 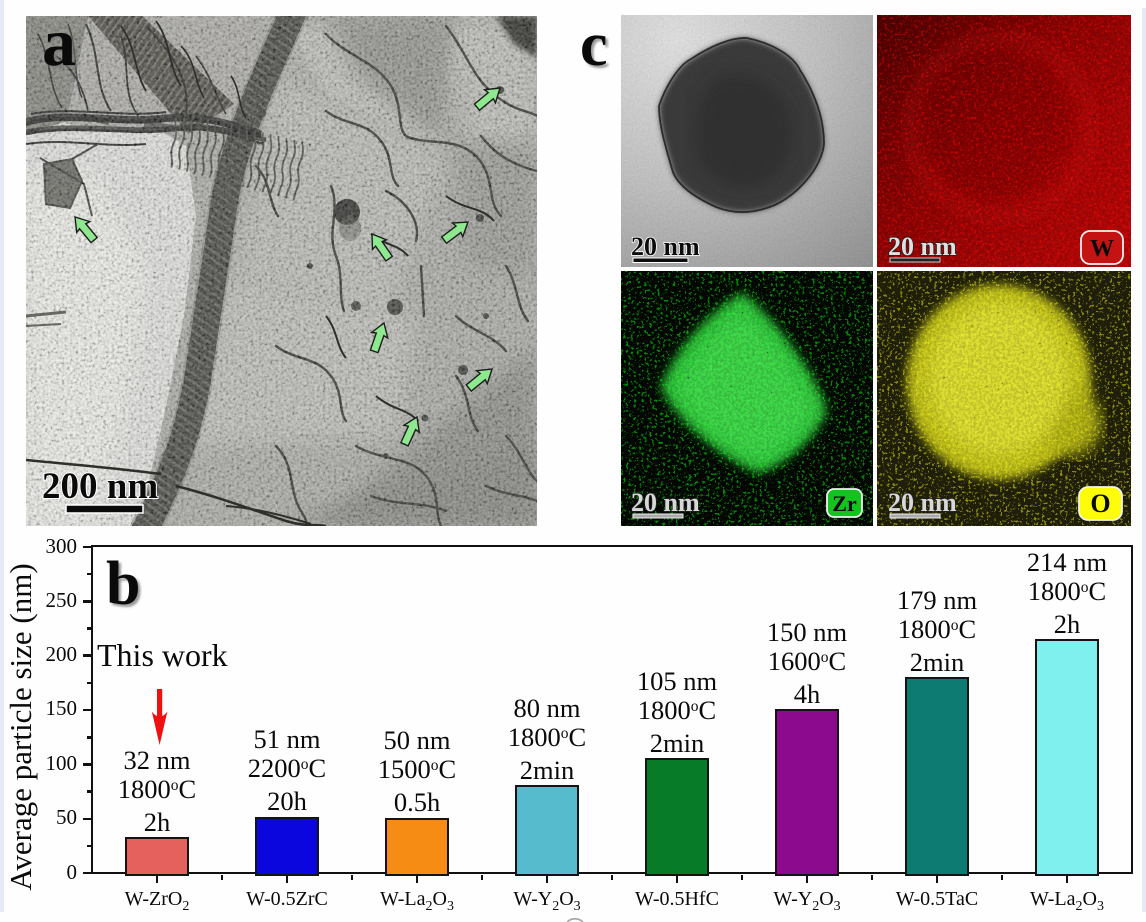 What do you see at coordinates (844, 503) in the screenshot?
I see `svg-text: Zr` at bounding box center [844, 503].